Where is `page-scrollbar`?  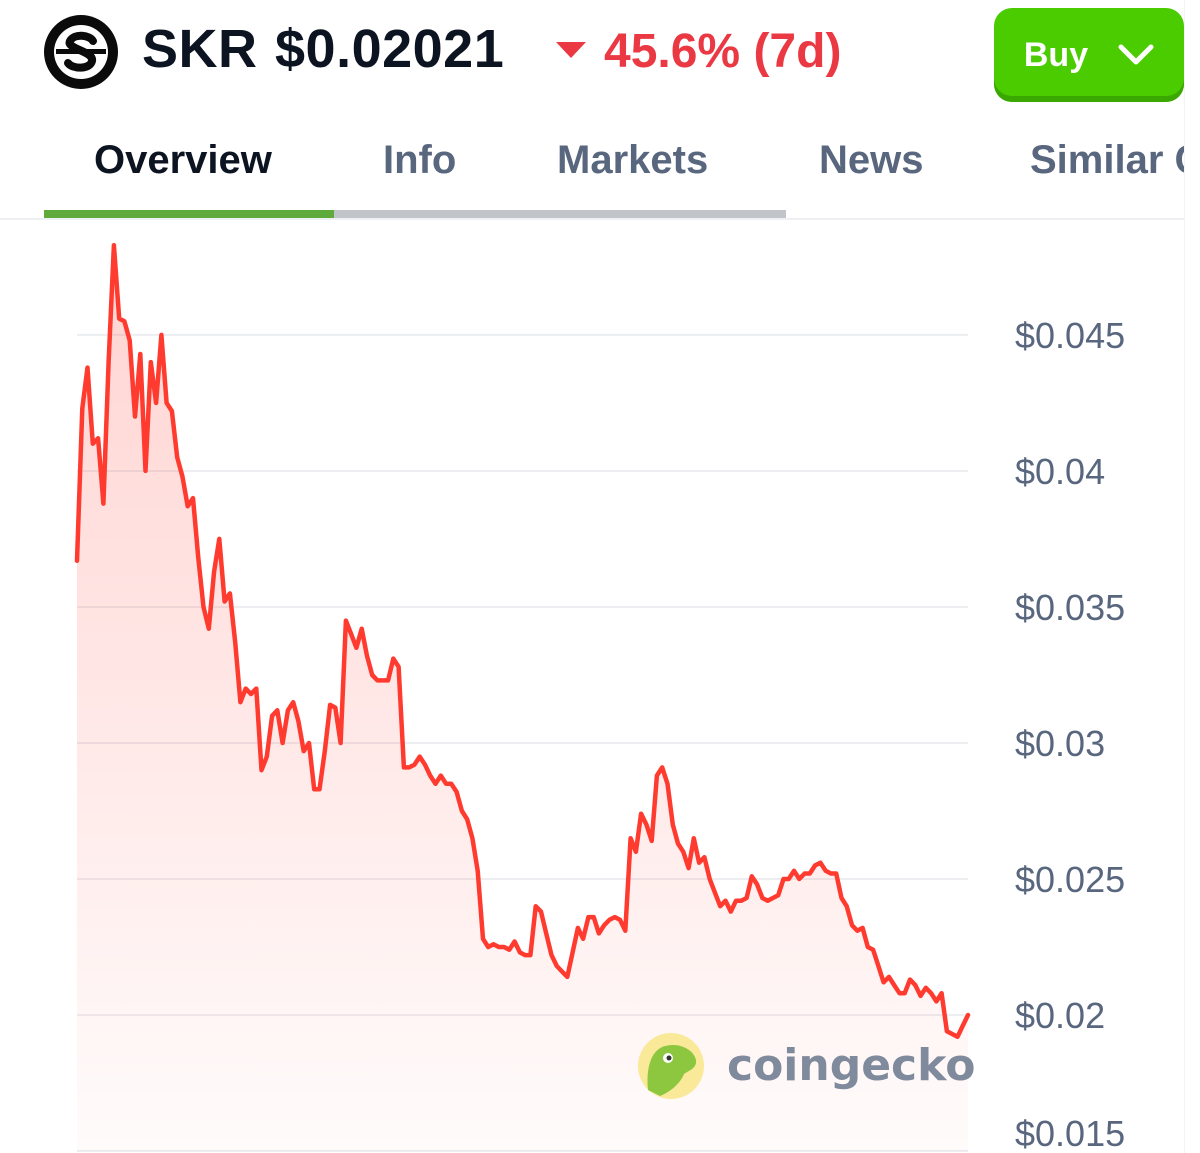 page-scrollbar is located at coordinates (1192, 576).